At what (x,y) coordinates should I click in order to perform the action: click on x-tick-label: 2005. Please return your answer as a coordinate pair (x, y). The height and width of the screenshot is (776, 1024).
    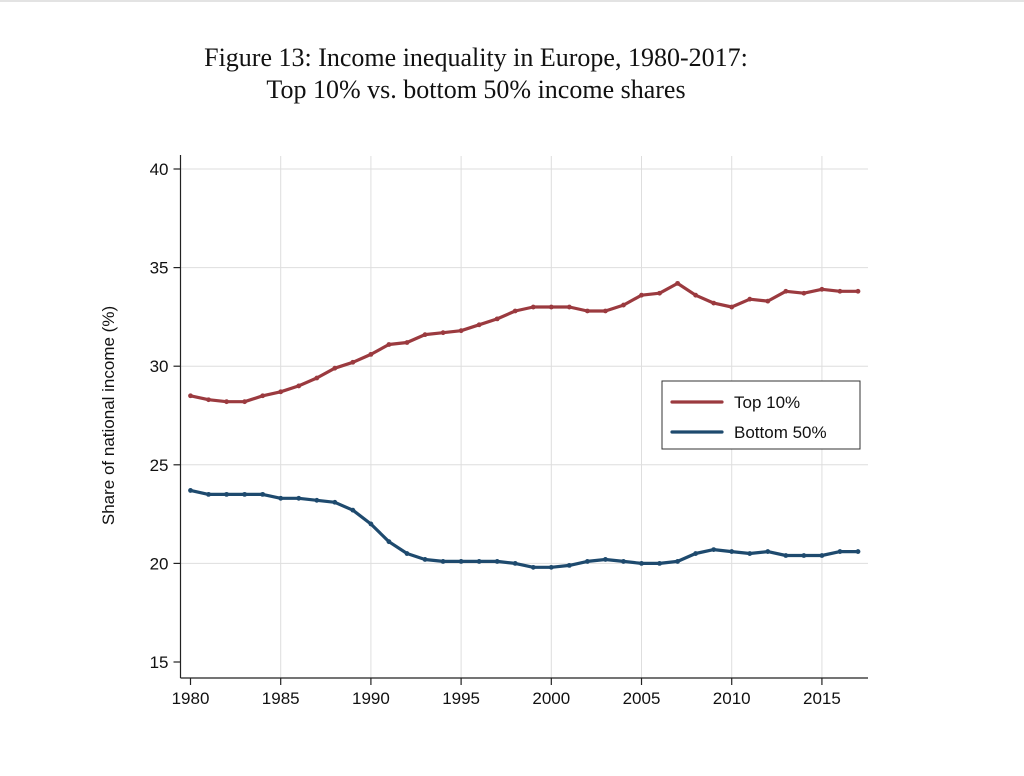
    Looking at the image, I should click on (642, 698).